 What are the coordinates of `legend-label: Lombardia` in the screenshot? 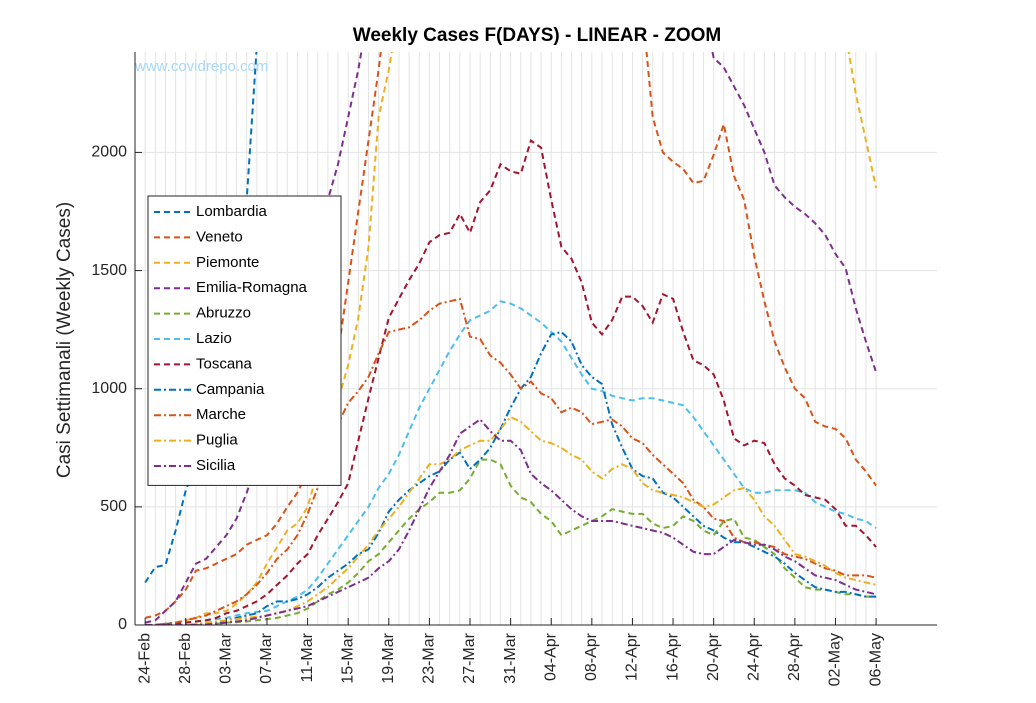 It's located at (232, 211).